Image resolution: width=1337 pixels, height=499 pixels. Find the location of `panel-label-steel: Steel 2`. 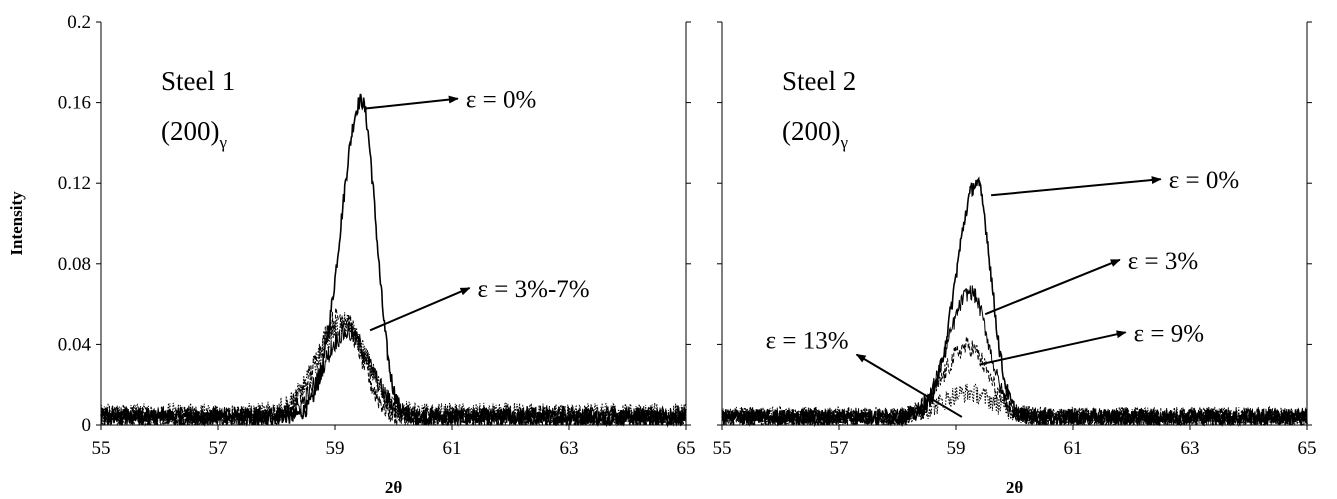

panel-label-steel: Steel 2 is located at coordinates (819, 81).